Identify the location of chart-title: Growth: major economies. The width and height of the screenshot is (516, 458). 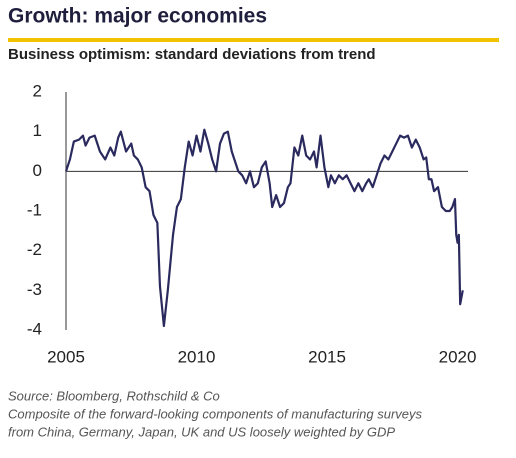
(137, 16).